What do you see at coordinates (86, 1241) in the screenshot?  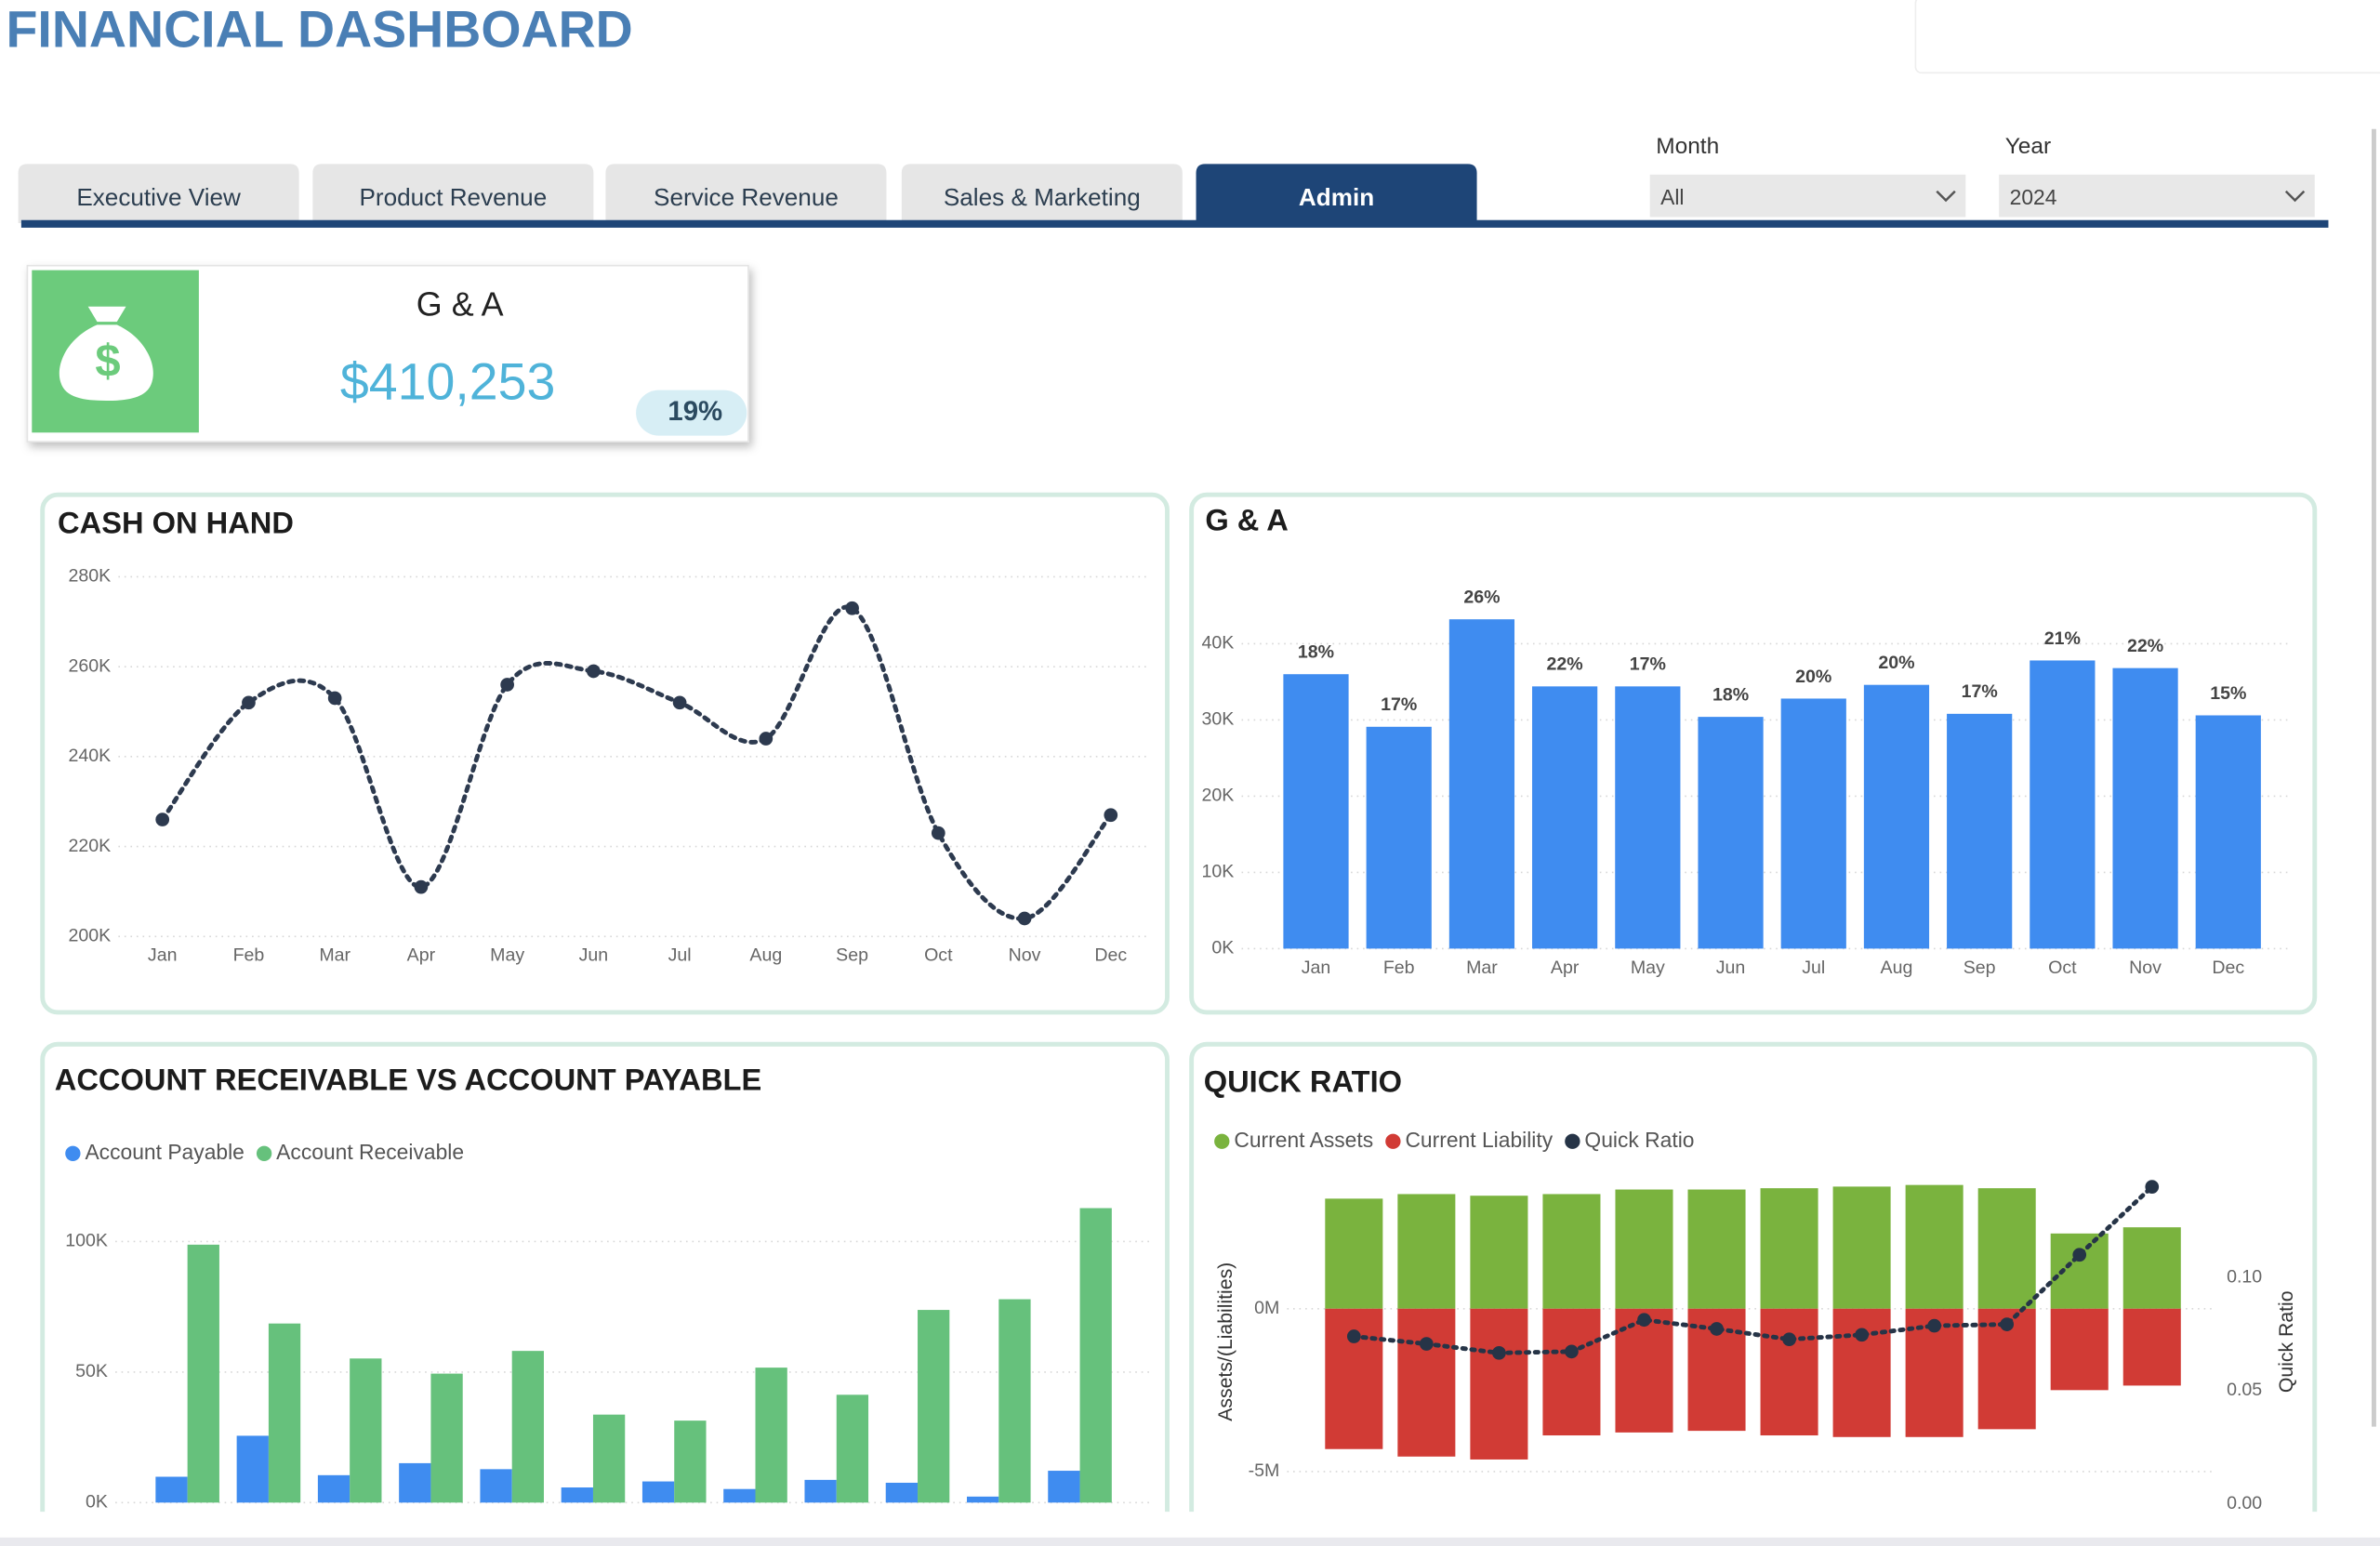 I see `y-tick-label: 100K` at bounding box center [86, 1241].